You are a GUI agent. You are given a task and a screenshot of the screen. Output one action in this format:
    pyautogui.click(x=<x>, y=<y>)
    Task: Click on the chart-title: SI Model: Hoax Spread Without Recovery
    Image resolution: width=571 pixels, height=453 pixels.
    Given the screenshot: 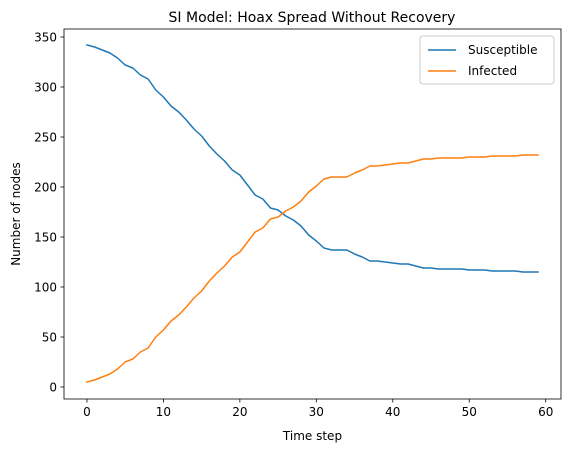 What is the action you would take?
    pyautogui.click(x=312, y=18)
    